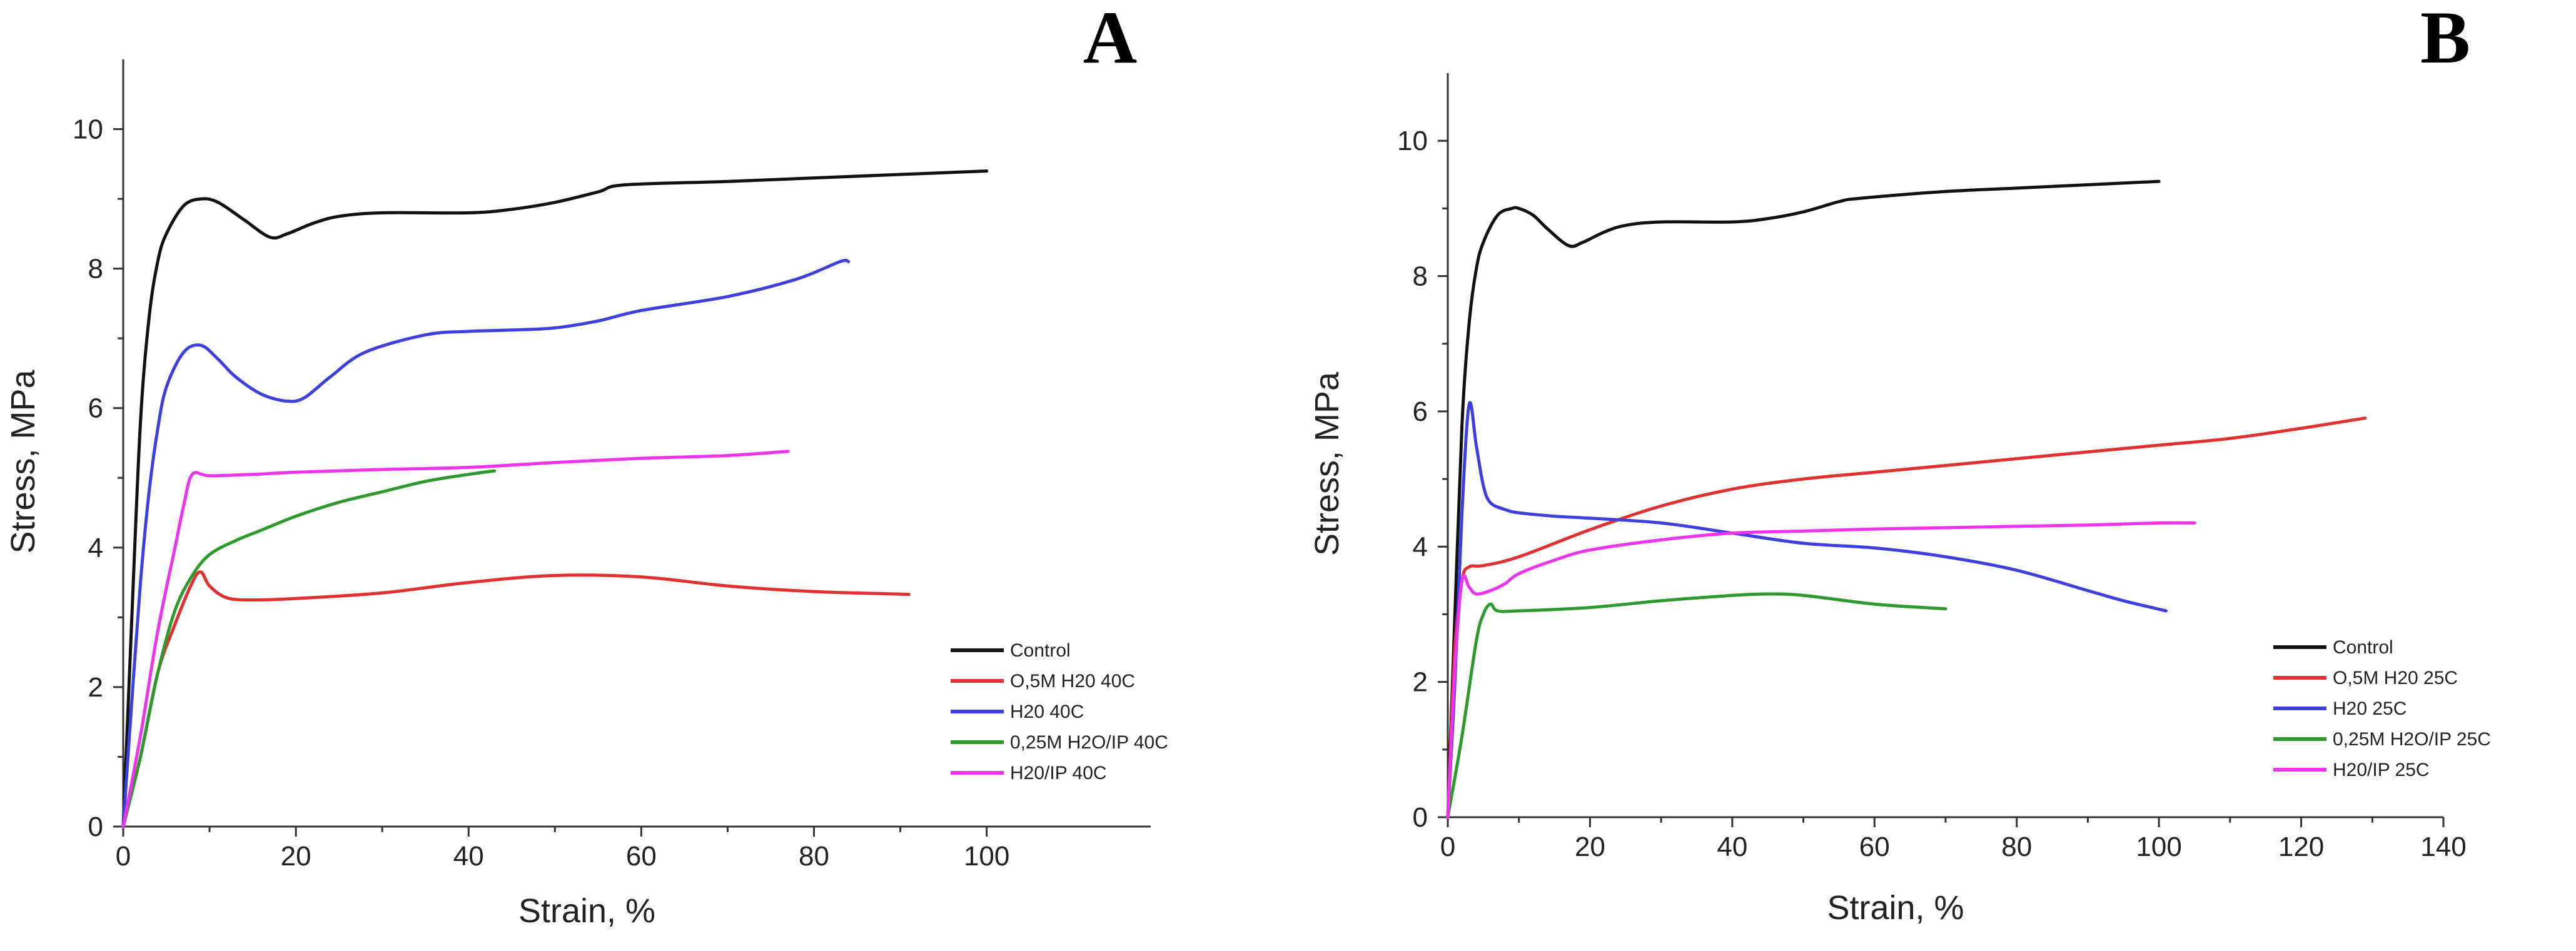 This screenshot has width=2576, height=951. What do you see at coordinates (2412, 739) in the screenshot?
I see `legend-label-0-25m-h2o-ip-25c: 0,25M H2O/IP 25C` at bounding box center [2412, 739].